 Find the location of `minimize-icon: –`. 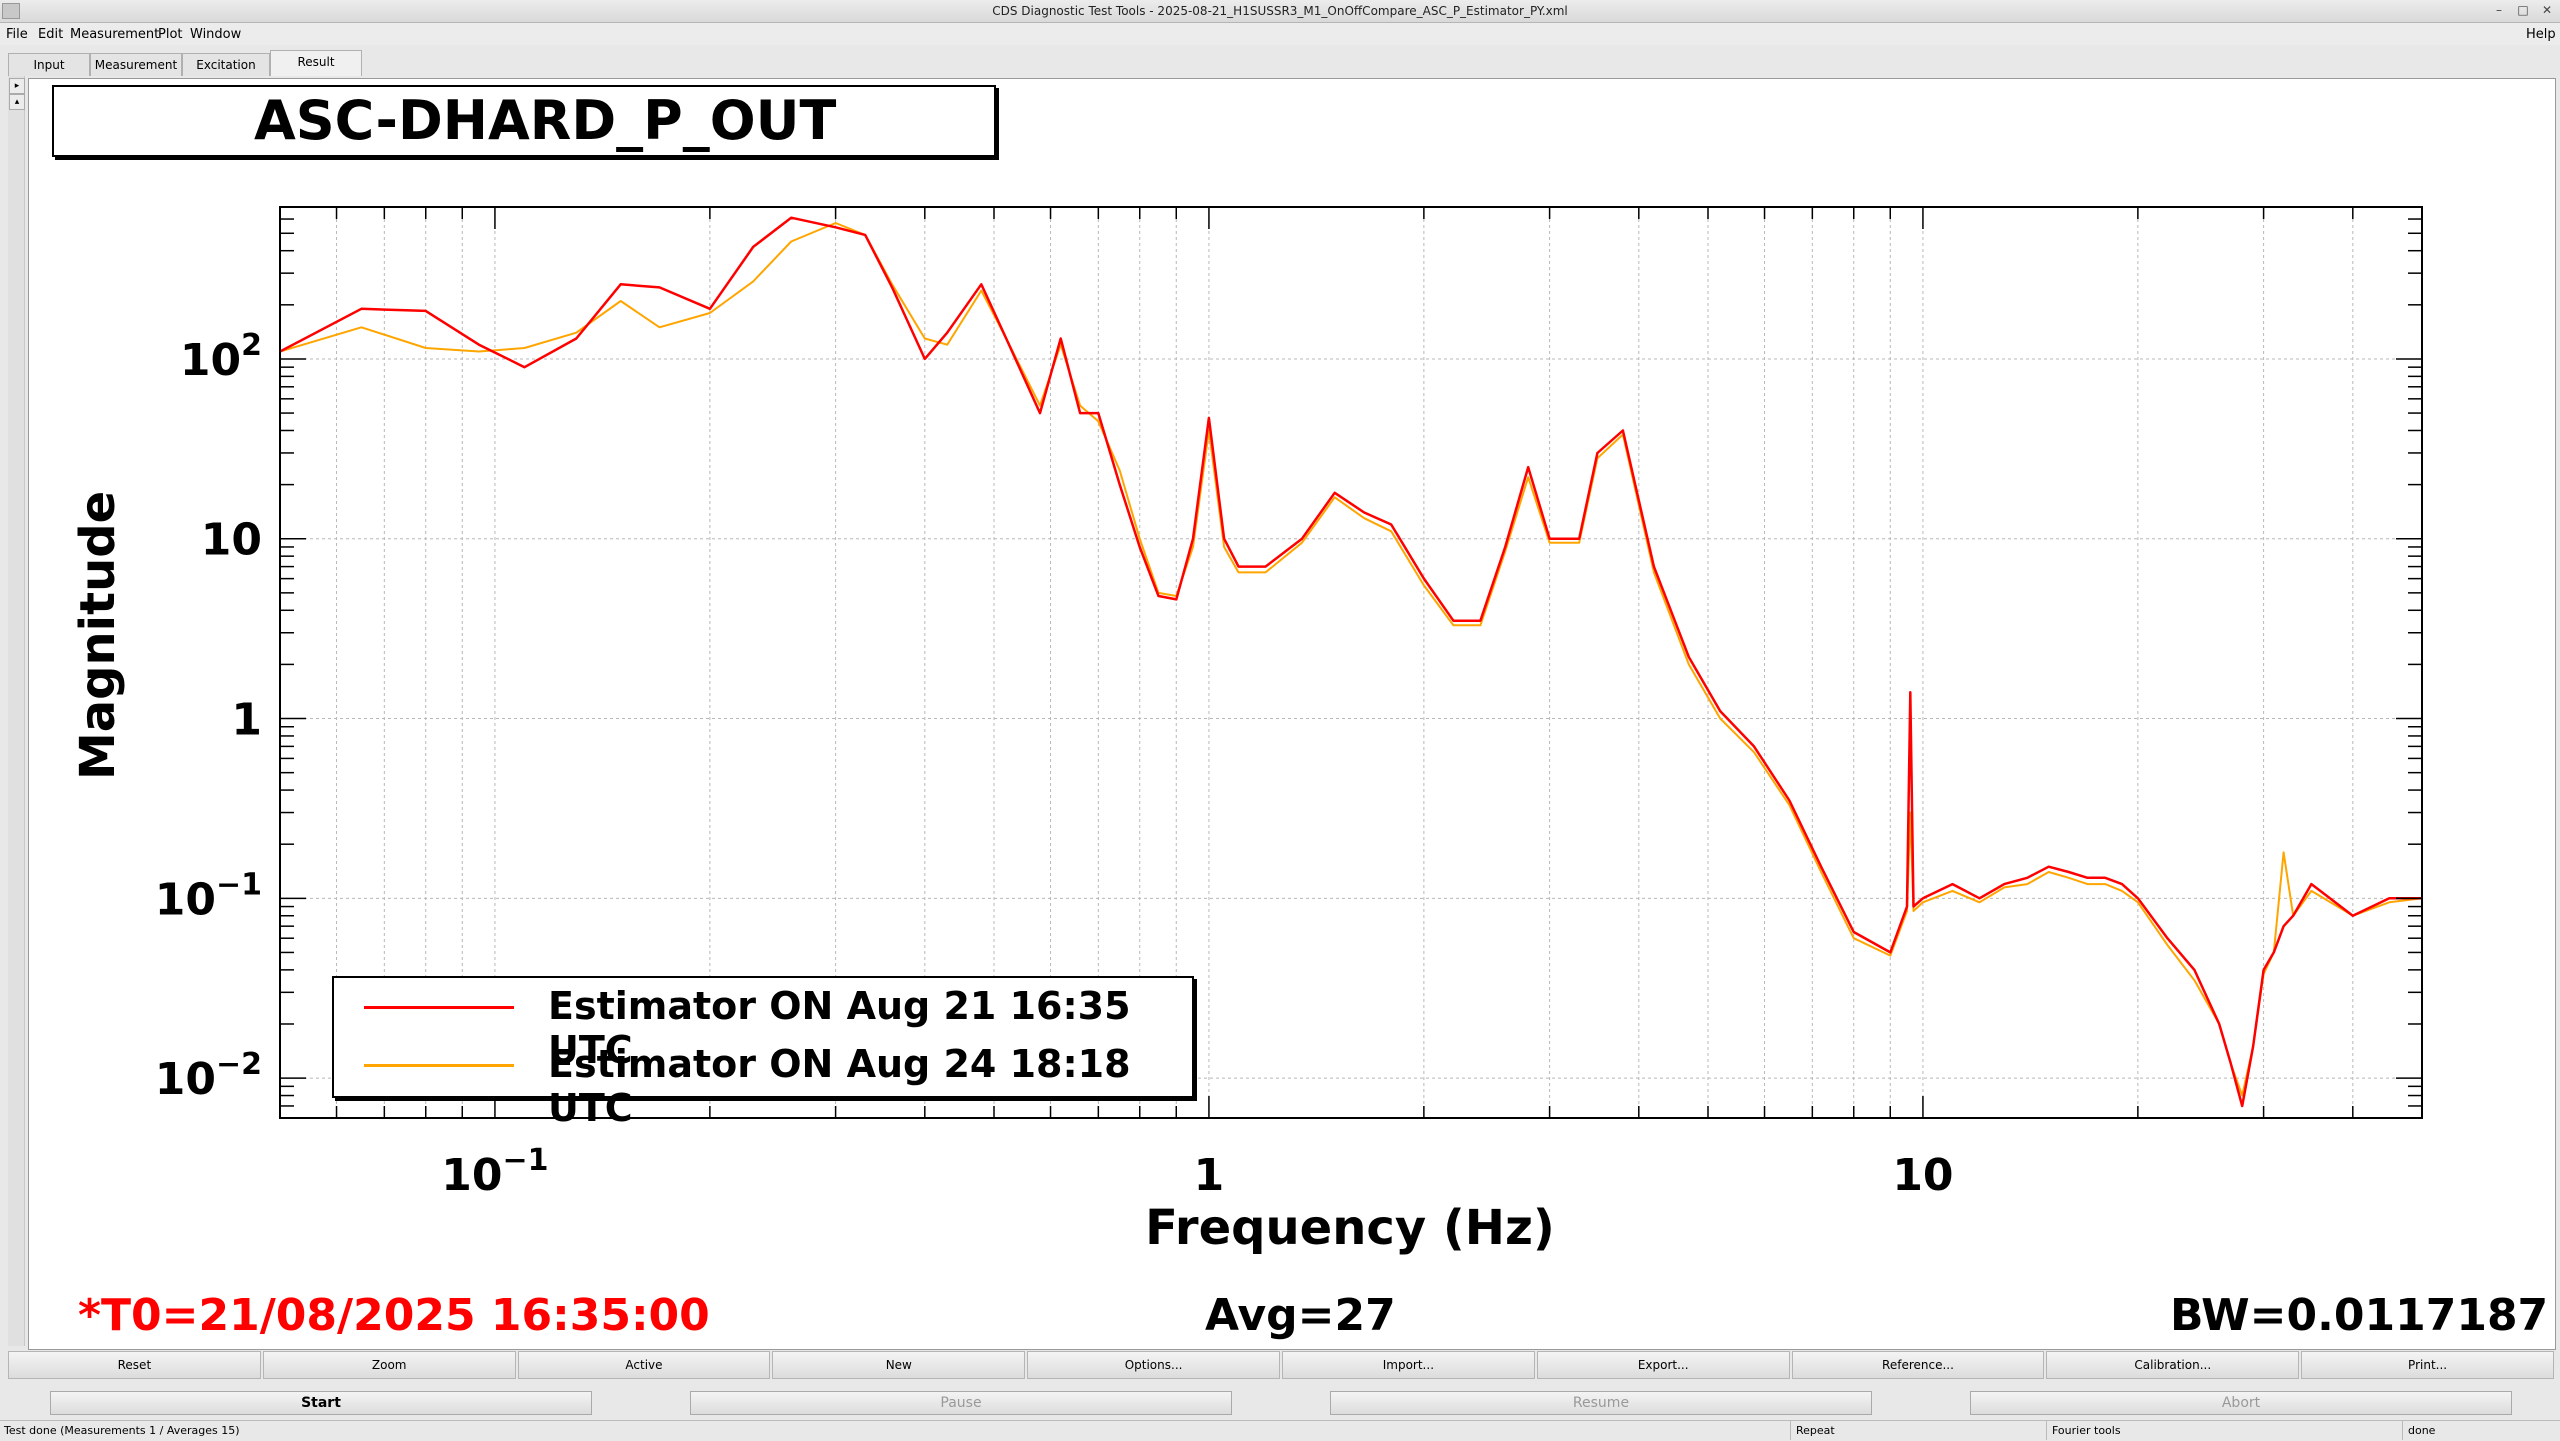

minimize-icon: – is located at coordinates (2499, 10).